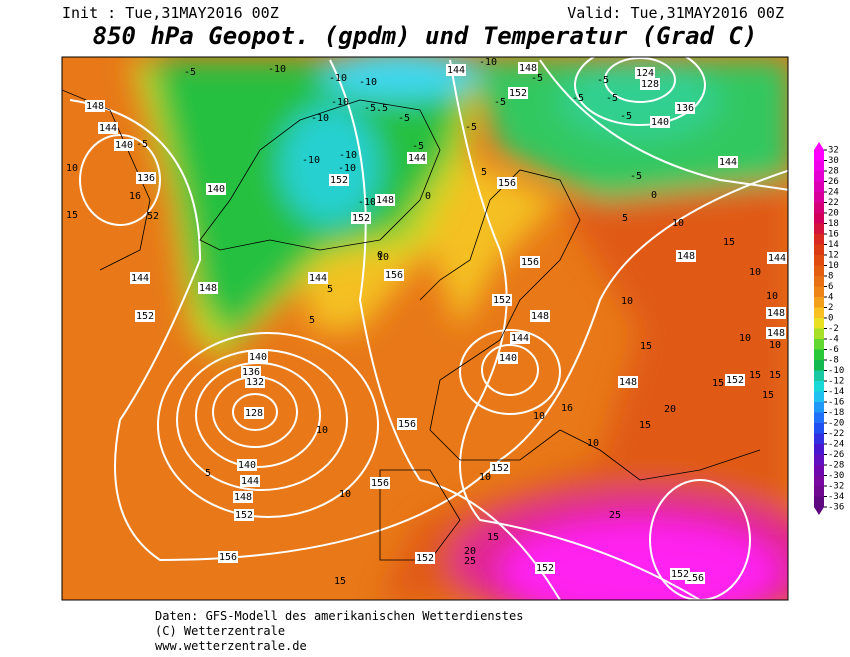 This screenshot has height=657, width=850. I want to click on contour-label: 136, so click(685, 108).